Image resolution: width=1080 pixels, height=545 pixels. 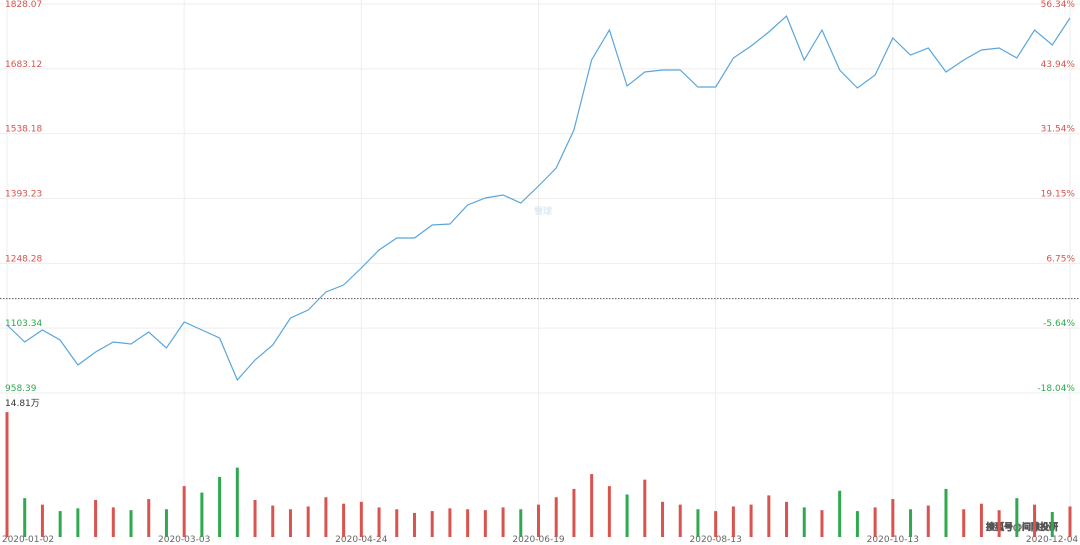 I want to click on x-tick-label: 2020-01-02, so click(x=28, y=540).